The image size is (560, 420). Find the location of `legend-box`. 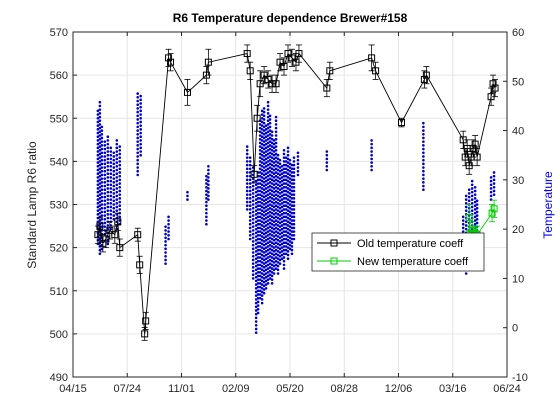

legend-box is located at coordinates (398, 252).